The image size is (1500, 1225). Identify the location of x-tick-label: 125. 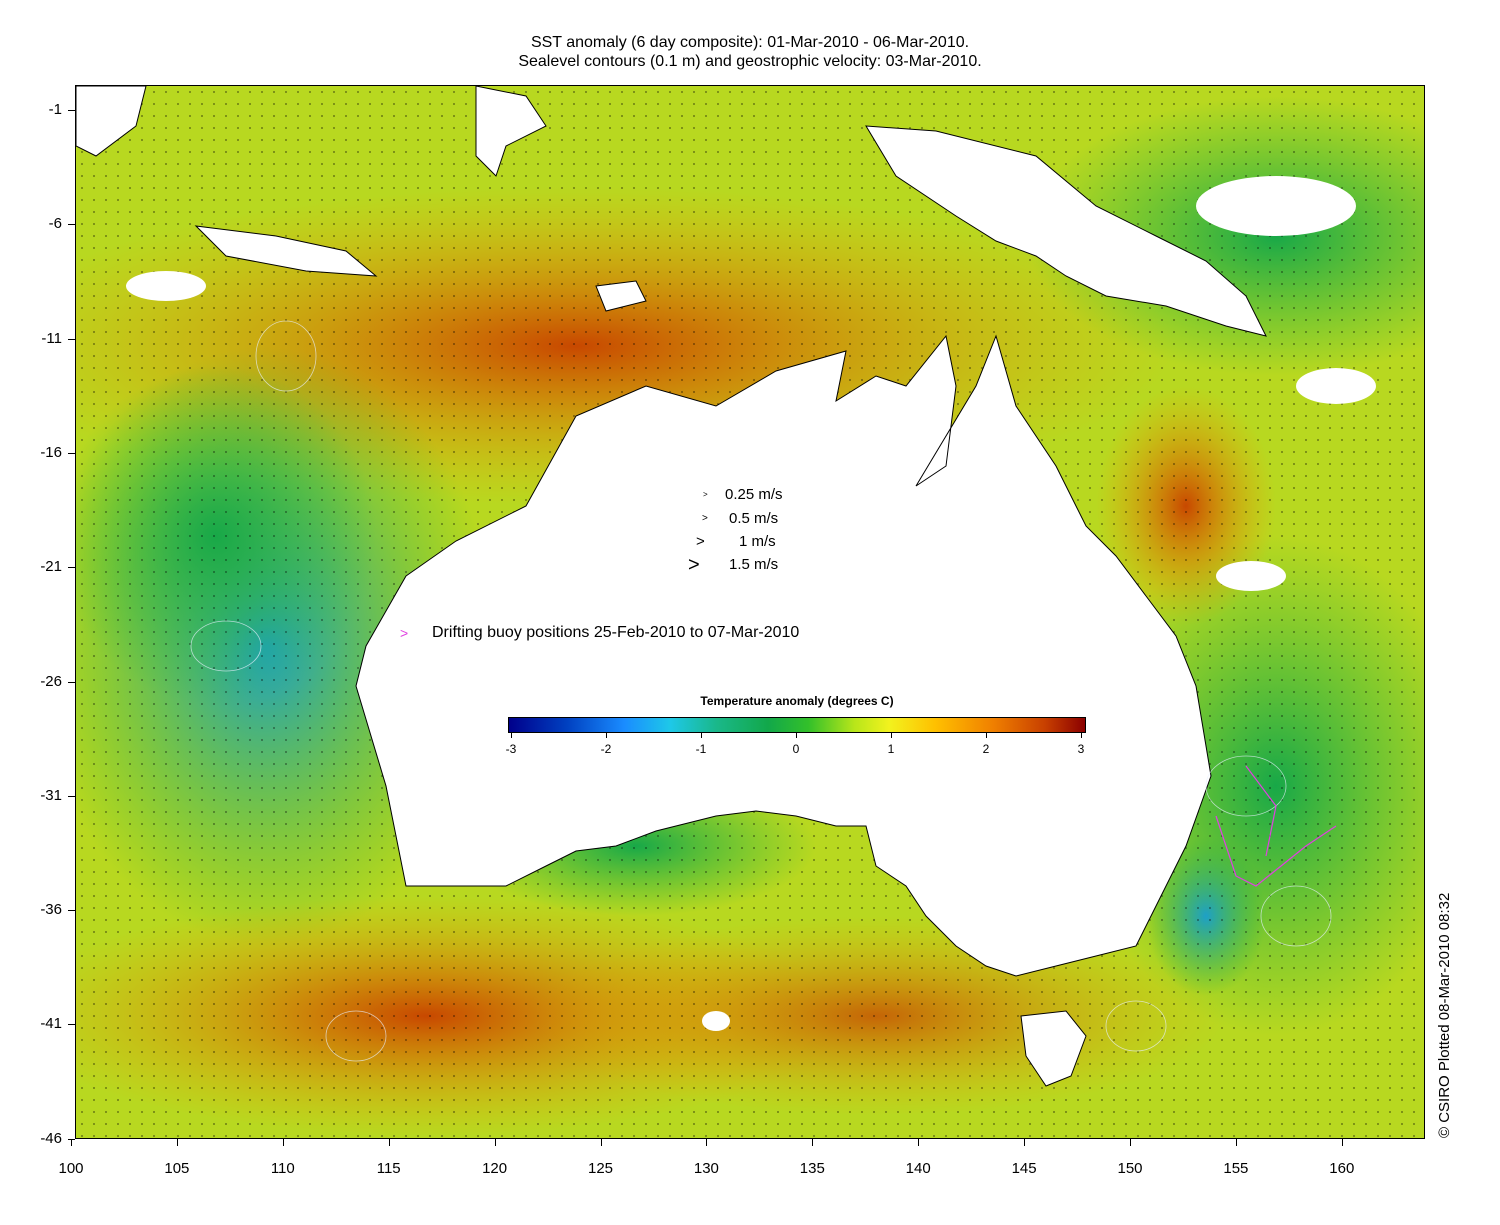
(600, 1168).